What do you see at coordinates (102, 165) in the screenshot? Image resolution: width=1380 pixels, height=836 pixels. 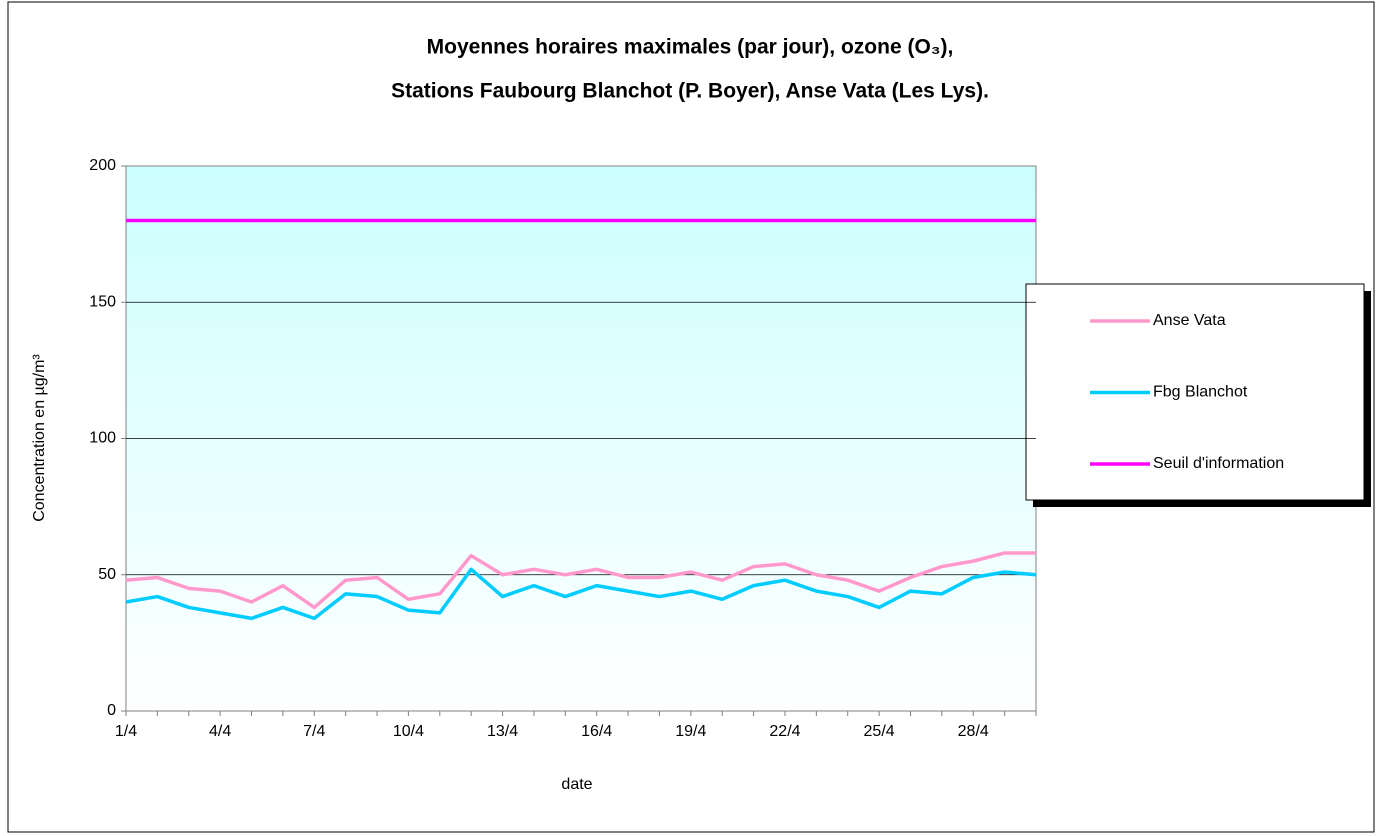 I see `y-tick-label: 200` at bounding box center [102, 165].